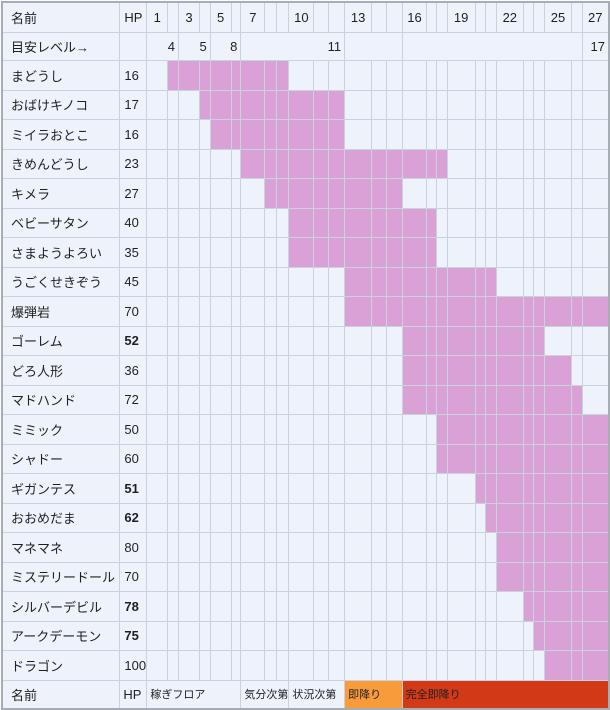 The image size is (610, 710). Describe the element at coordinates (305, 222) in the screenshot. I see `monster-row: ベビーサタン 40` at that location.